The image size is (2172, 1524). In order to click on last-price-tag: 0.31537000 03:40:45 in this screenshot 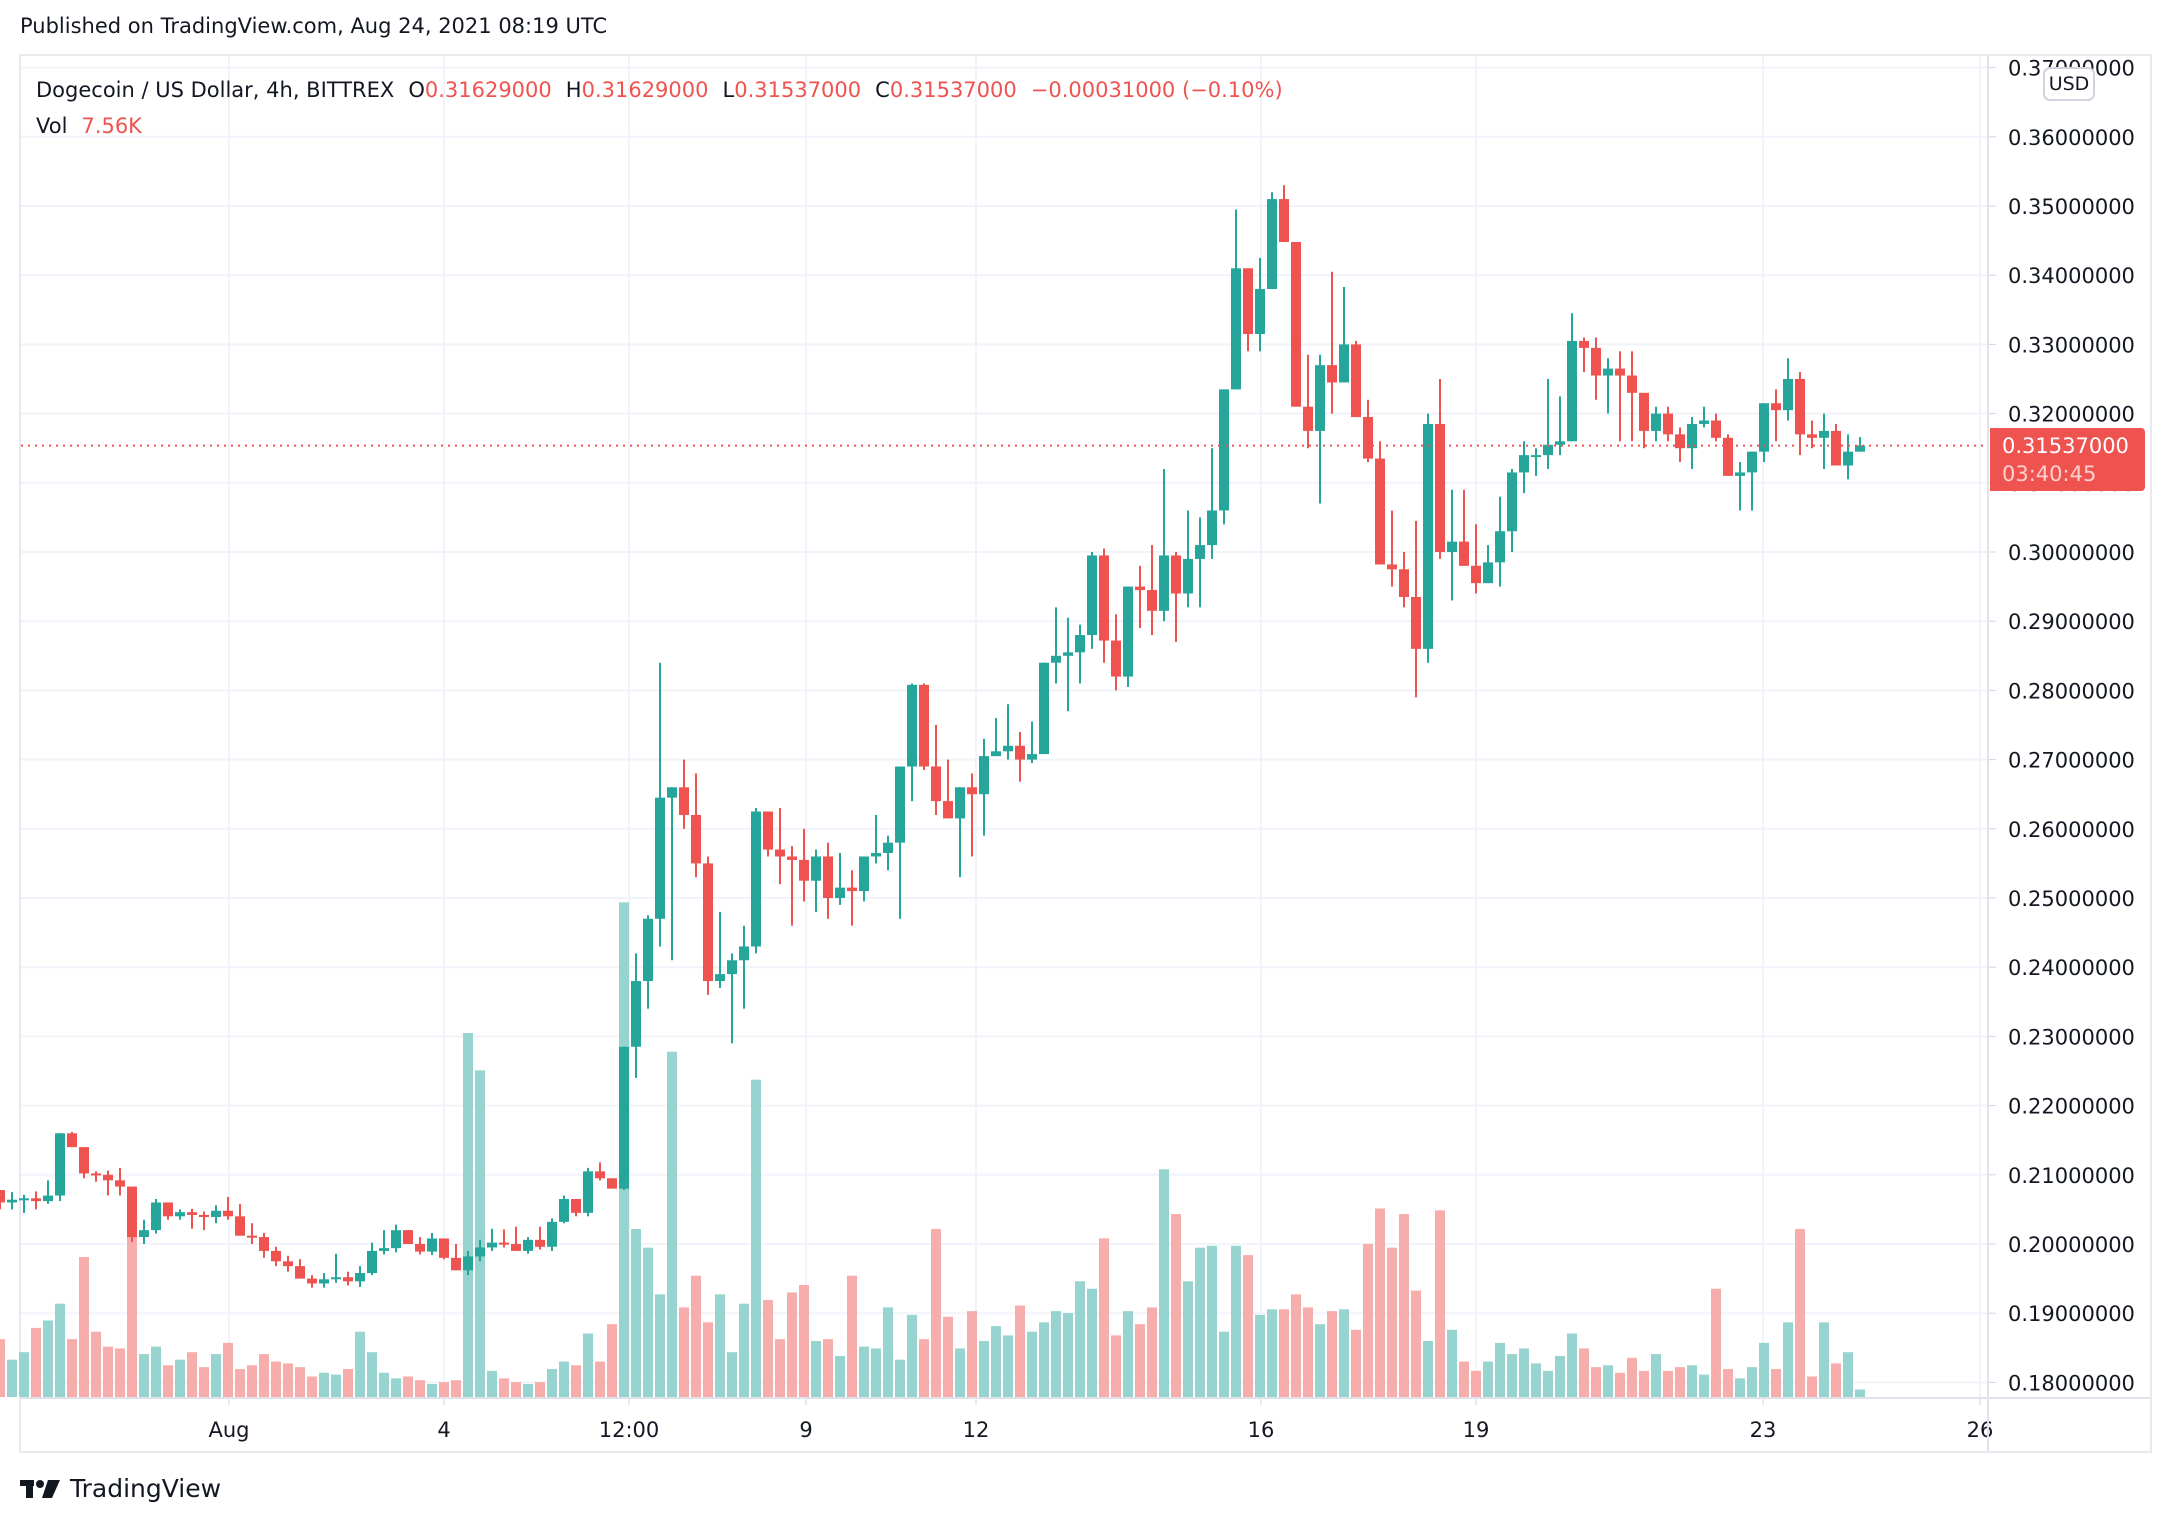, I will do `click(2067, 459)`.